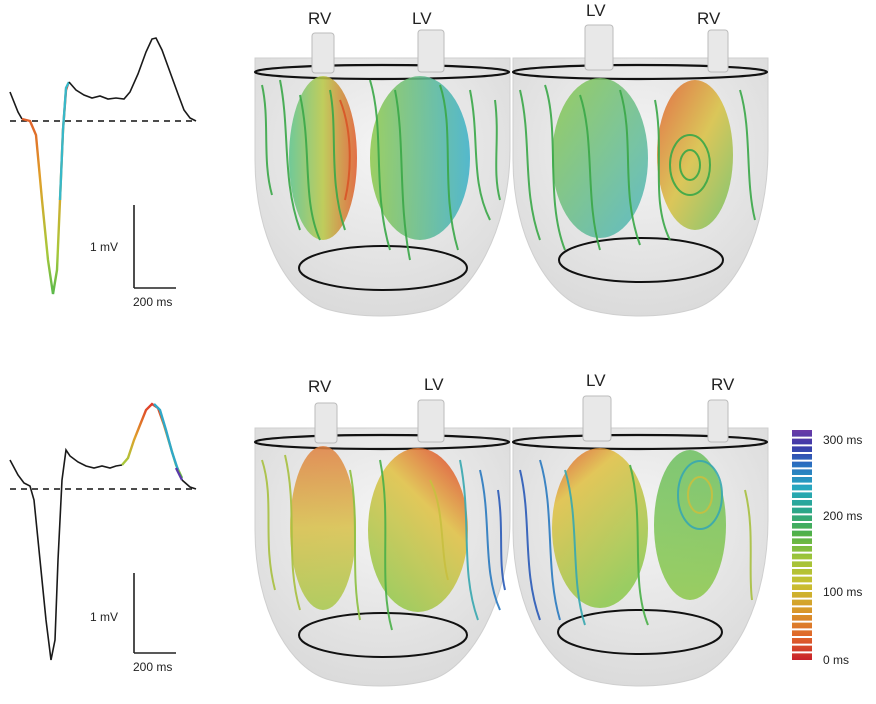 Image resolution: width=876 pixels, height=704 pixels. Describe the element at coordinates (152, 440) in the screenshot. I see `ecg-trace-colored` at that location.